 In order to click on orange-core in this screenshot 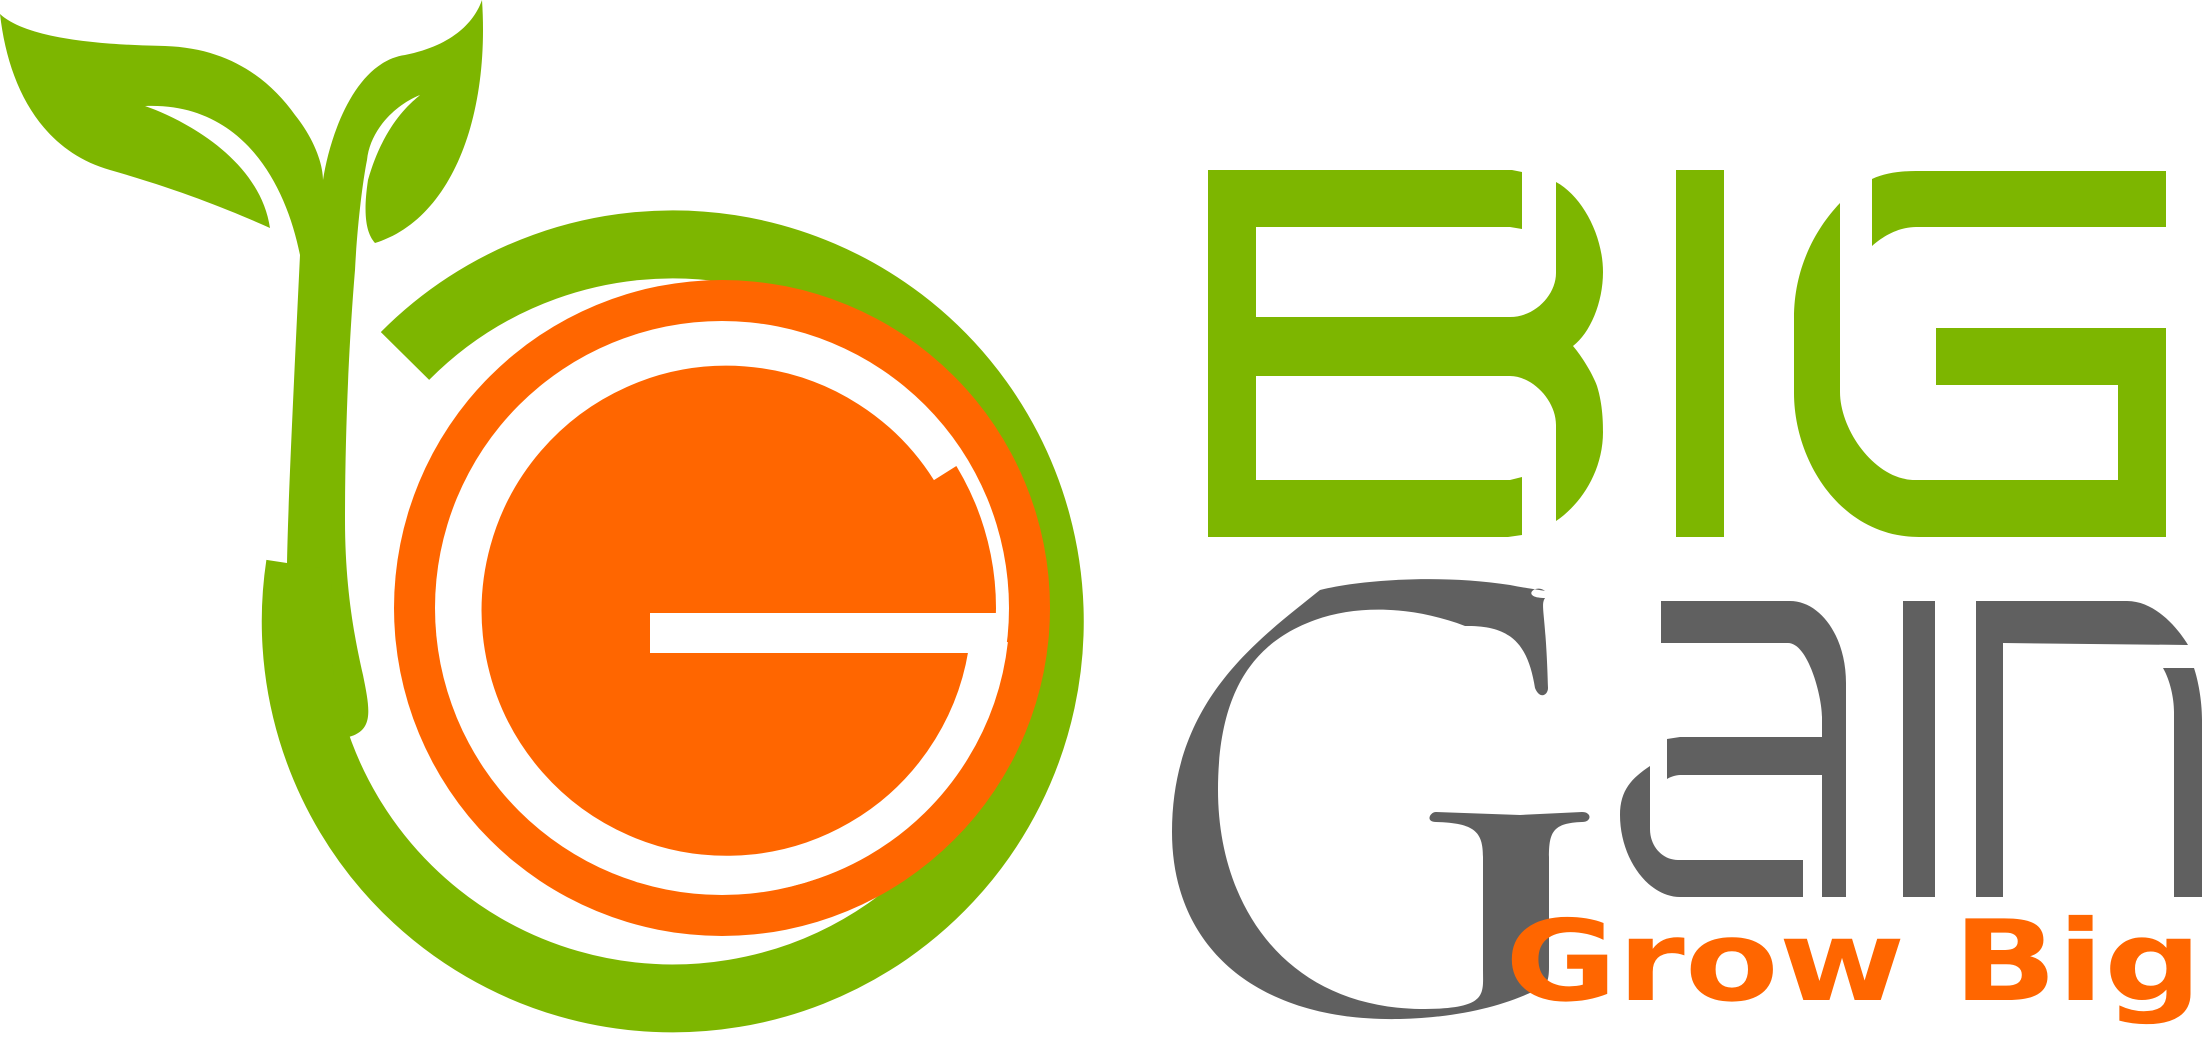, I will do `click(722, 608)`.